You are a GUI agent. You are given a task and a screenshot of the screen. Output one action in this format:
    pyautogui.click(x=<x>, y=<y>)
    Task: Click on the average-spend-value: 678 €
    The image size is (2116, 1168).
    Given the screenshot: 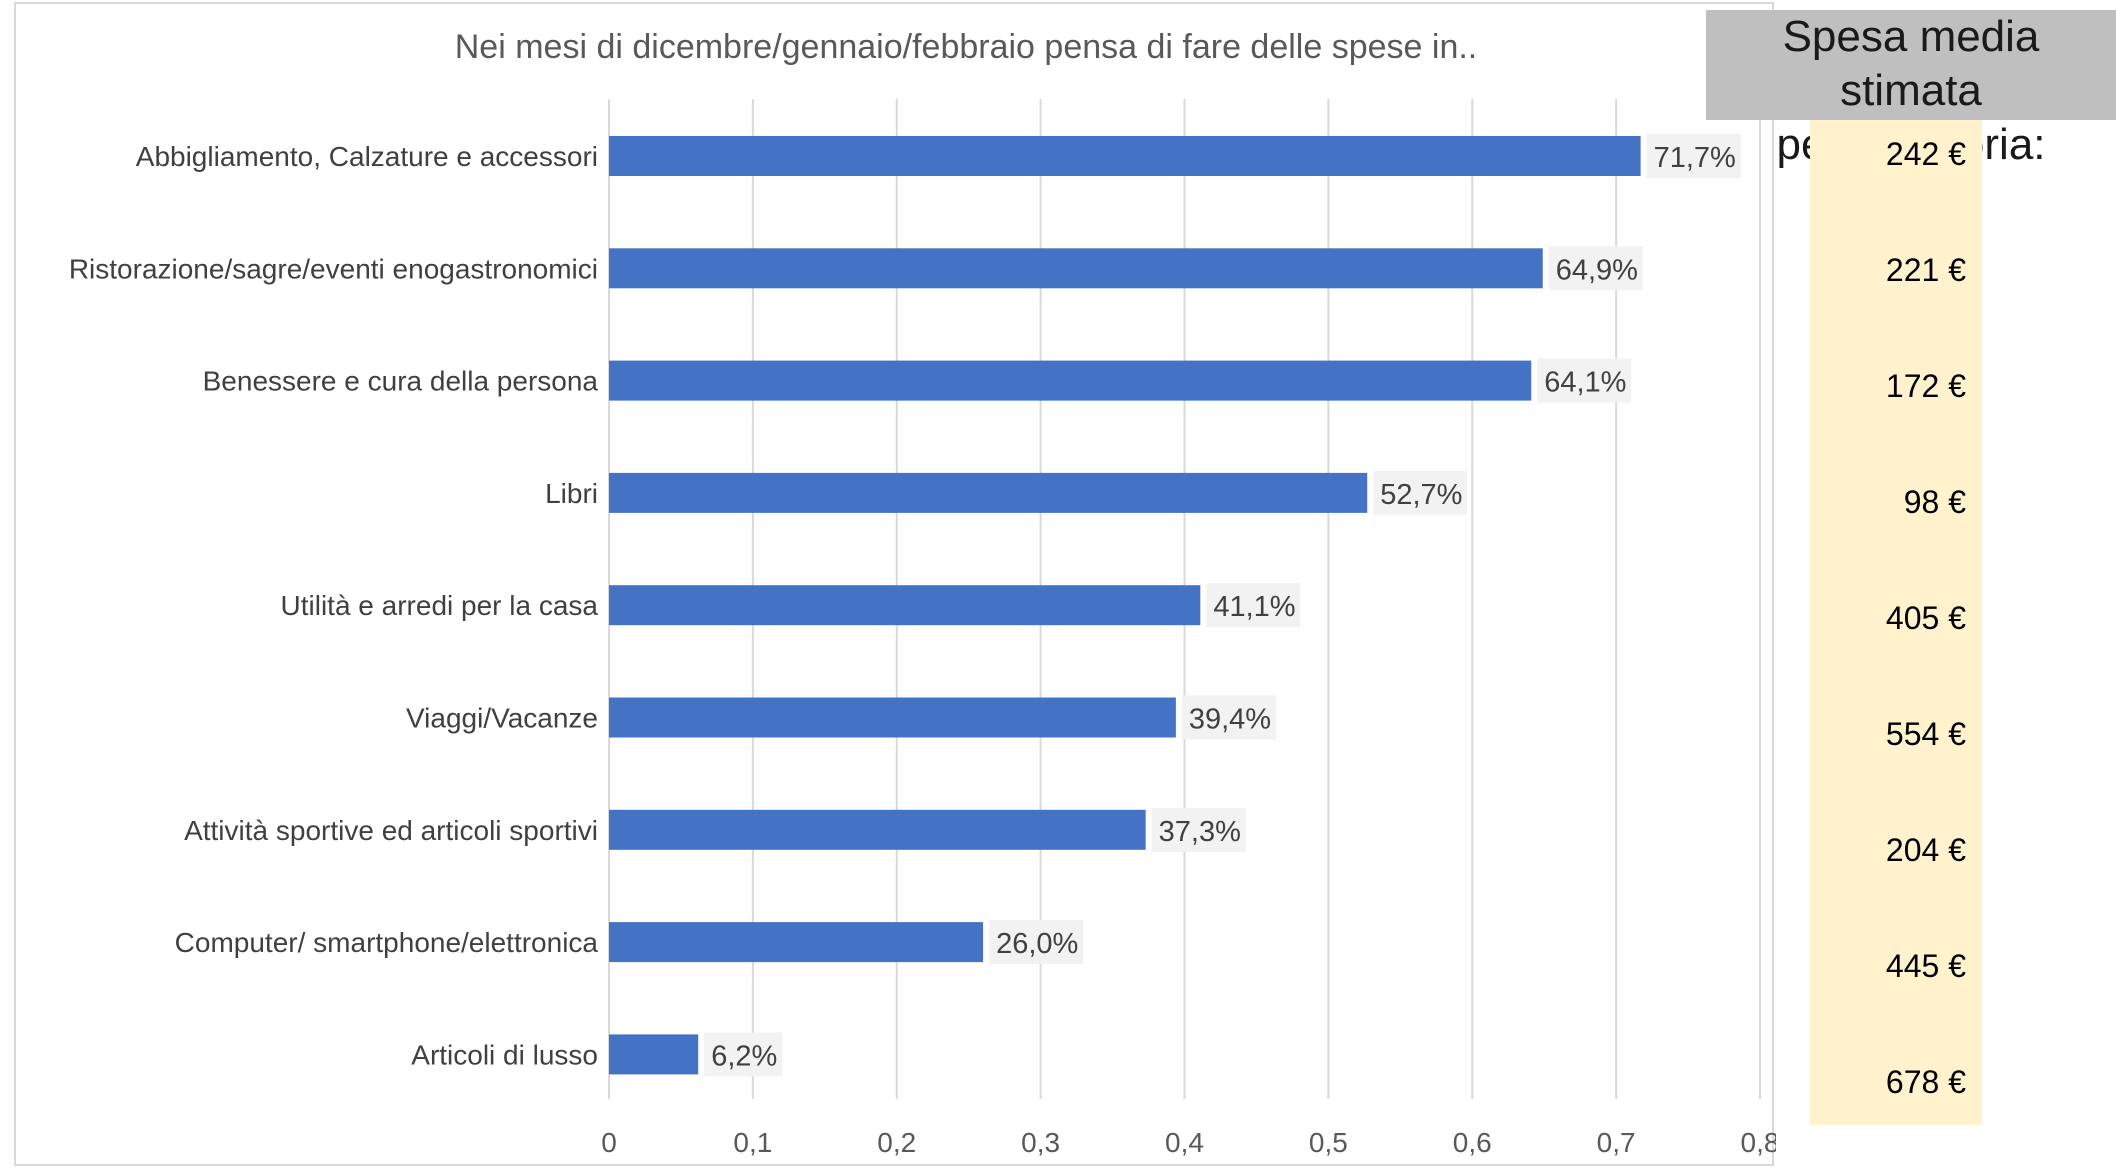 What is the action you would take?
    pyautogui.click(x=1925, y=1082)
    